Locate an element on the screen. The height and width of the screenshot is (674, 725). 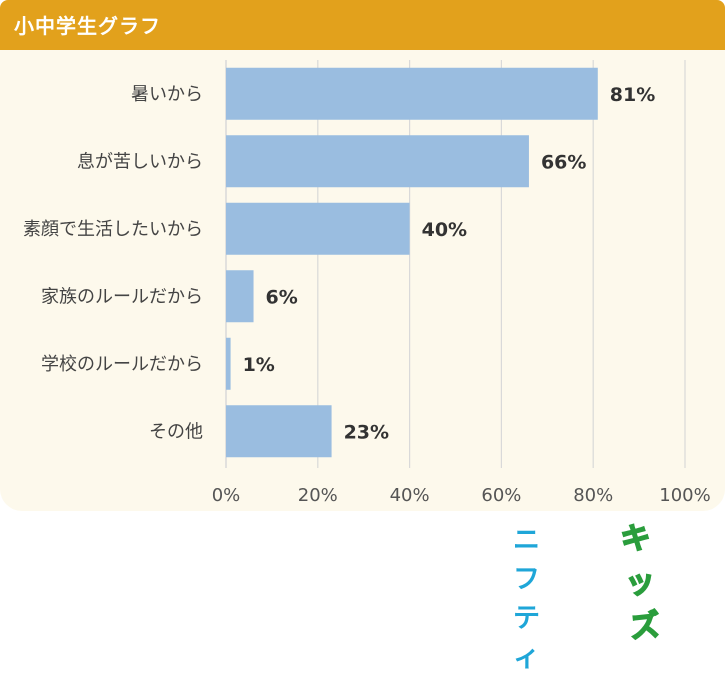
category-label: 家族のルールだから is located at coordinates (122, 296).